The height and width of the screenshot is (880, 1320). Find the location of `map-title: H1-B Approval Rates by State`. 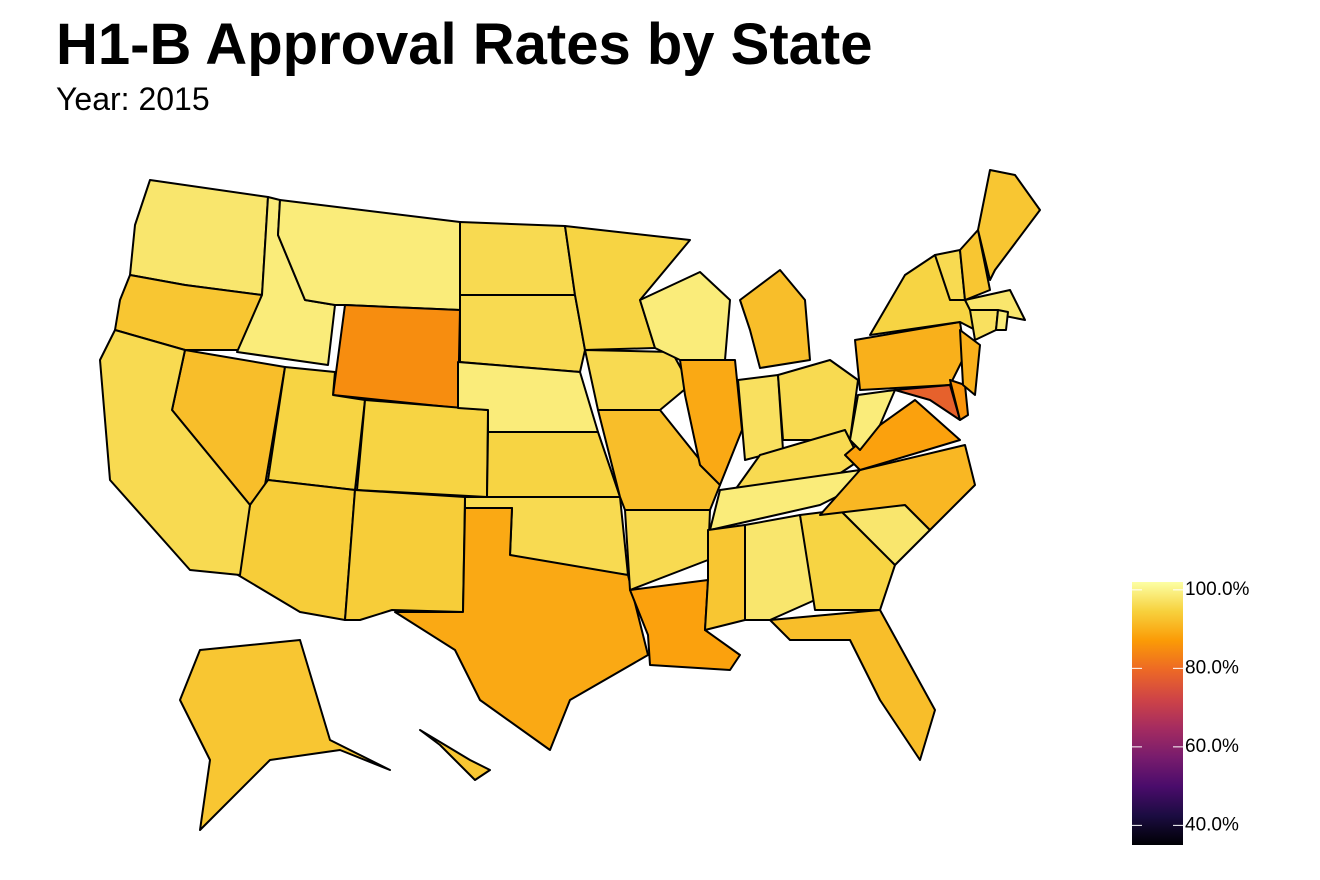

map-title: H1-B Approval Rates by State is located at coordinates (464, 44).